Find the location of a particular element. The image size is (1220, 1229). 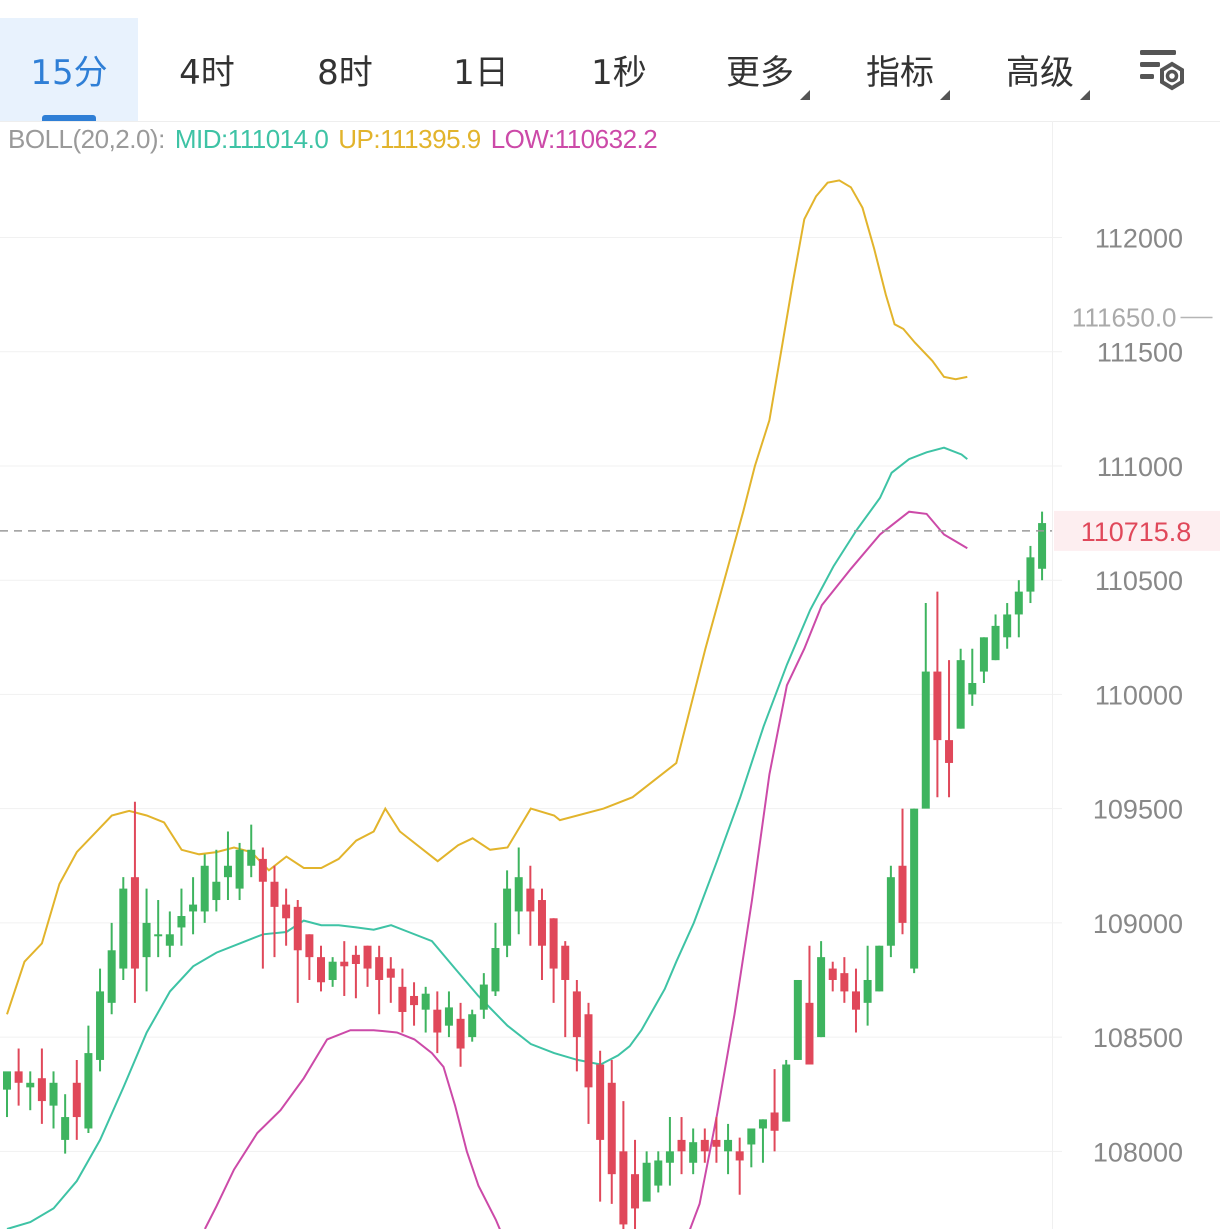

y-tick-label: 109500 is located at coordinates (1138, 810).